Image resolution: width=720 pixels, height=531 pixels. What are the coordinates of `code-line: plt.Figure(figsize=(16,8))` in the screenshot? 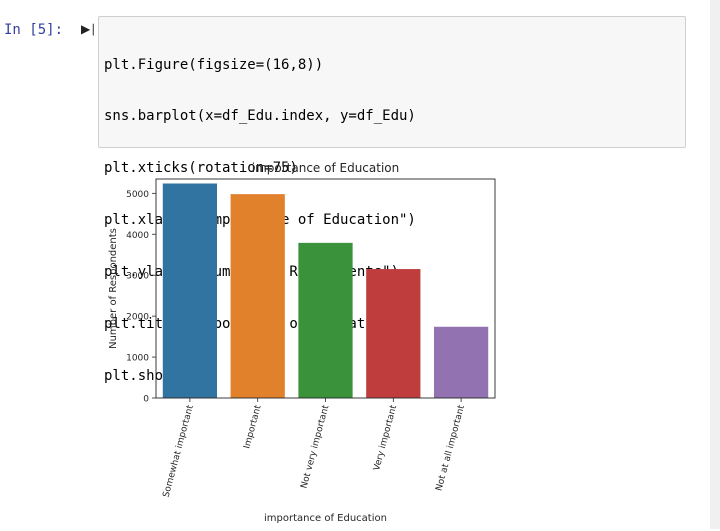 It's located at (214, 64).